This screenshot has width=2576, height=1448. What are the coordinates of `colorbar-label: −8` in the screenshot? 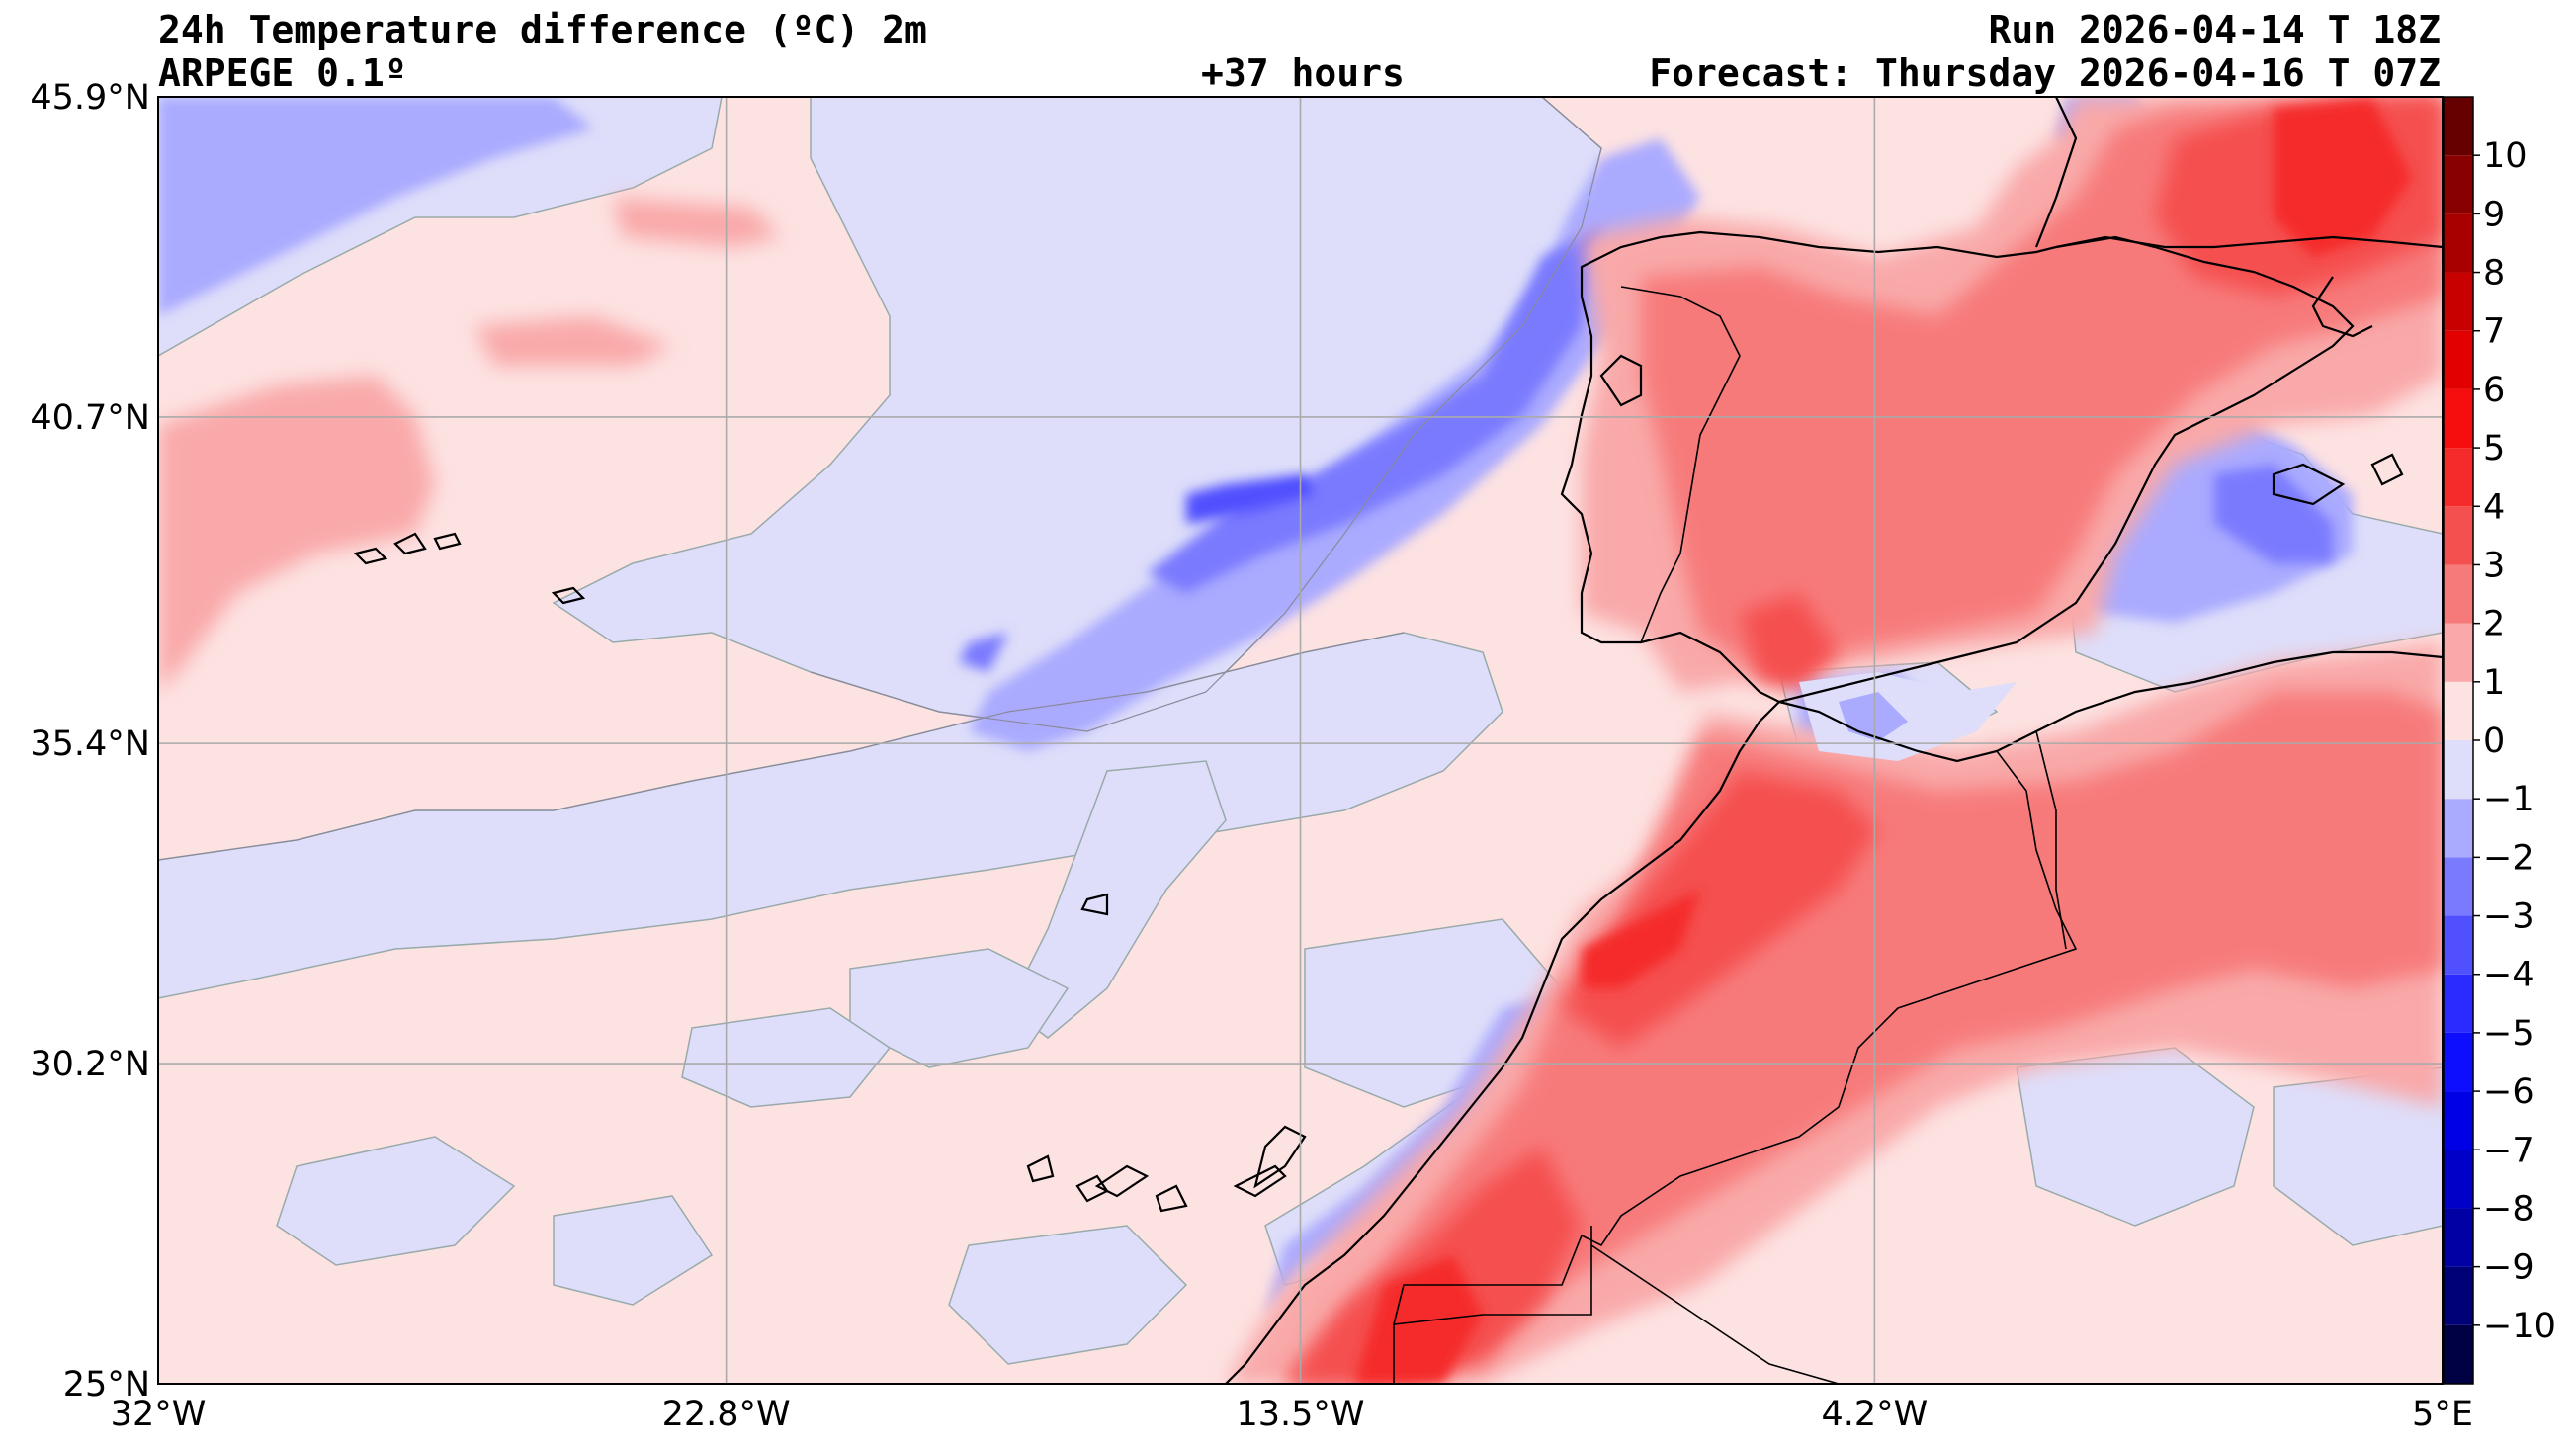 It's located at (2508, 1209).